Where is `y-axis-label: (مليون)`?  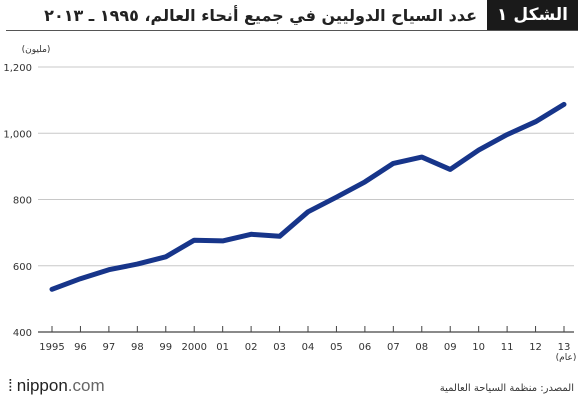
y-axis-label: (مليون) is located at coordinates (36, 50).